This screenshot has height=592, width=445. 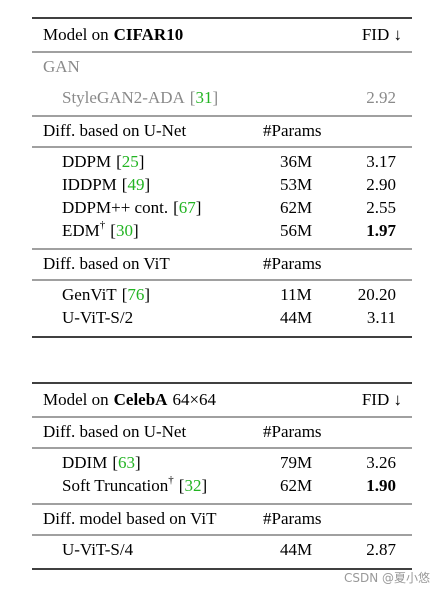 I want to click on row-name: U-ViT-S/4, so click(x=98, y=549).